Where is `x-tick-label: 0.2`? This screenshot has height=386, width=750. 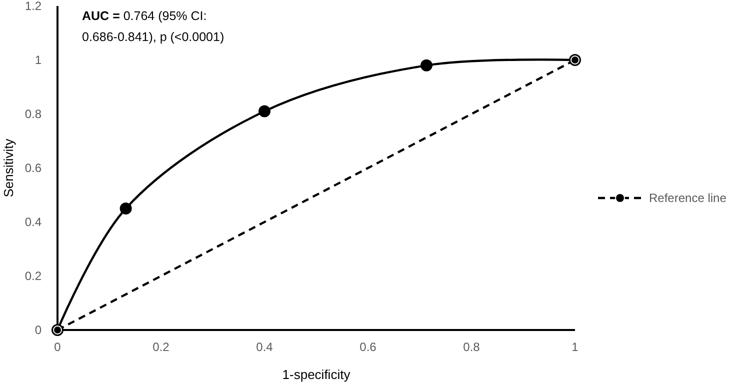 x-tick-label: 0.2 is located at coordinates (161, 347).